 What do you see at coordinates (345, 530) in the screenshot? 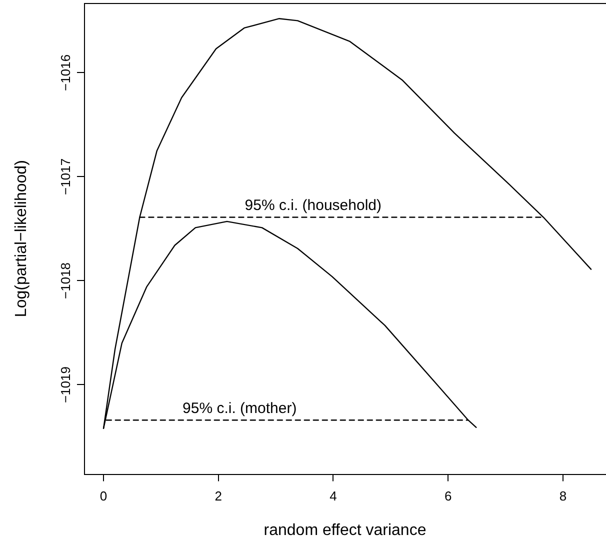
I see `x-axis-title: random effect variance` at bounding box center [345, 530].